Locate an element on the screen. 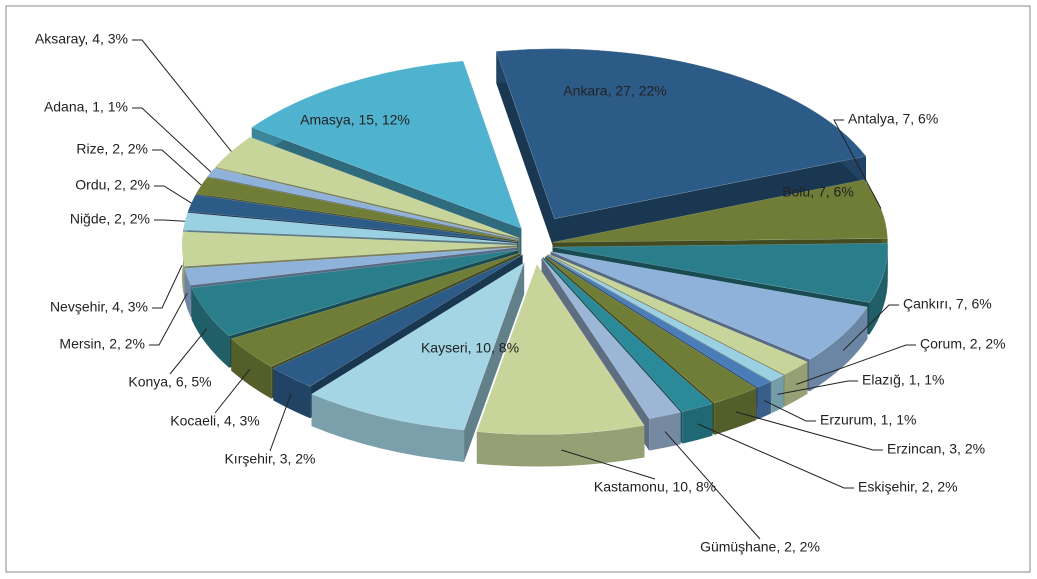 This screenshot has height=579, width=1037. data-label: Eskişehir, 2, 2% is located at coordinates (908, 487).